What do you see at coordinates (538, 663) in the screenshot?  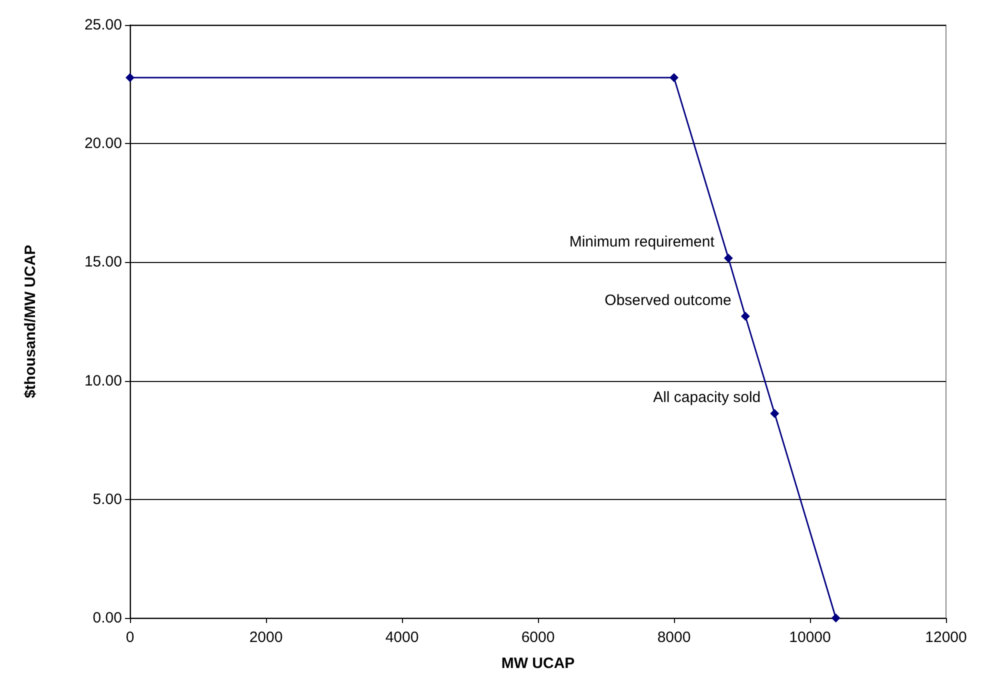 I see `x-axis-title: MW UCAP` at bounding box center [538, 663].